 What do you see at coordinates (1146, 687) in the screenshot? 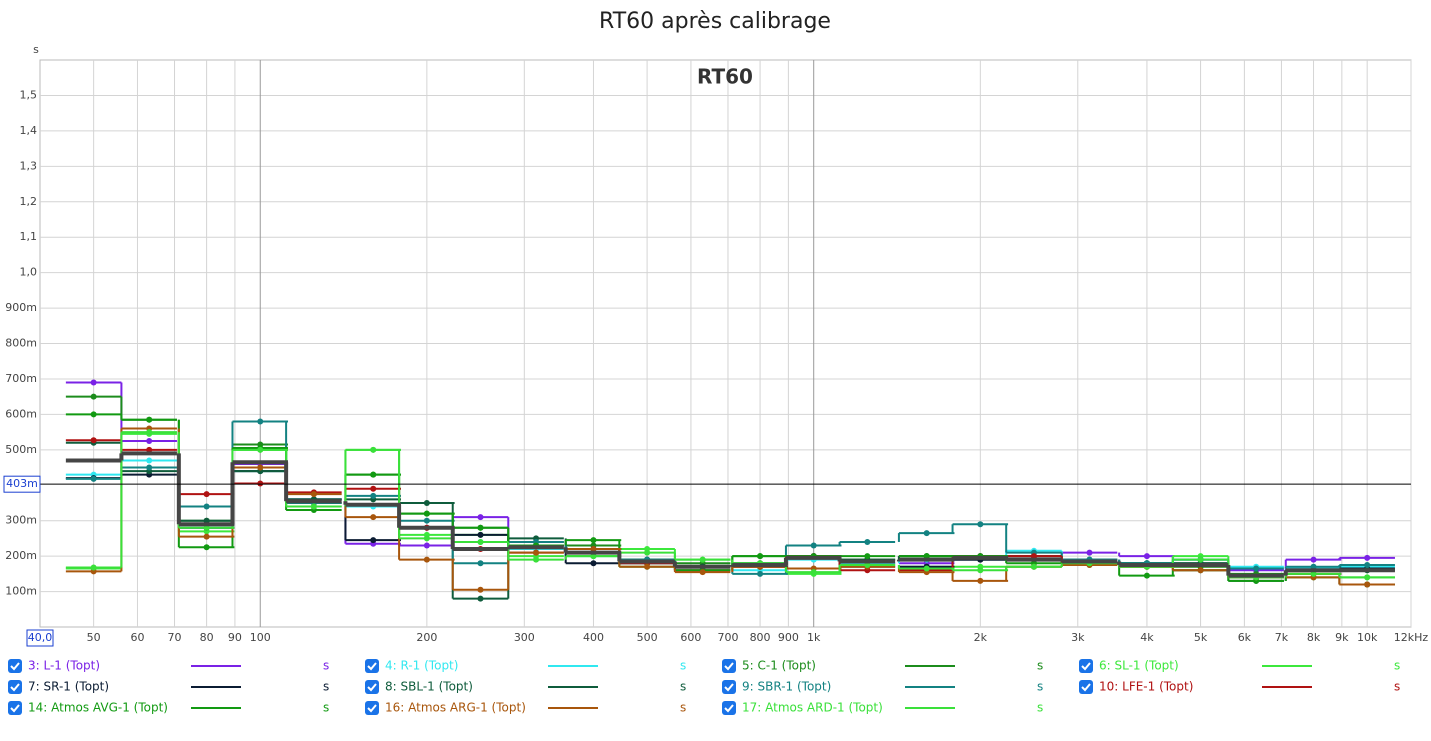
I see `legend-label: 10: LFE-1 (Topt)` at bounding box center [1146, 687].